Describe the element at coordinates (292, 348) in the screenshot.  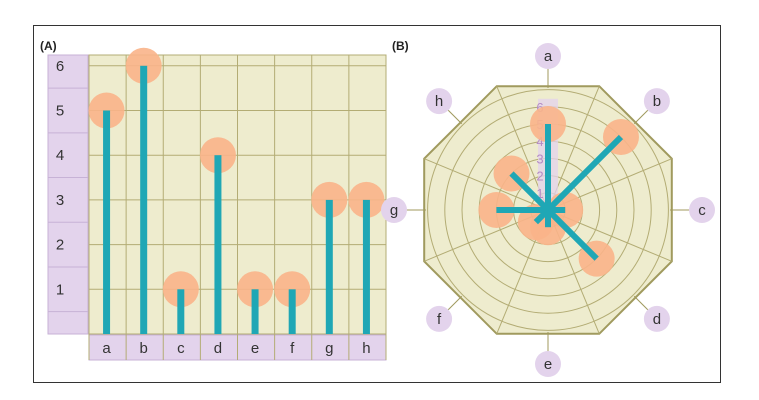
I see `x-tick-label: f` at that location.